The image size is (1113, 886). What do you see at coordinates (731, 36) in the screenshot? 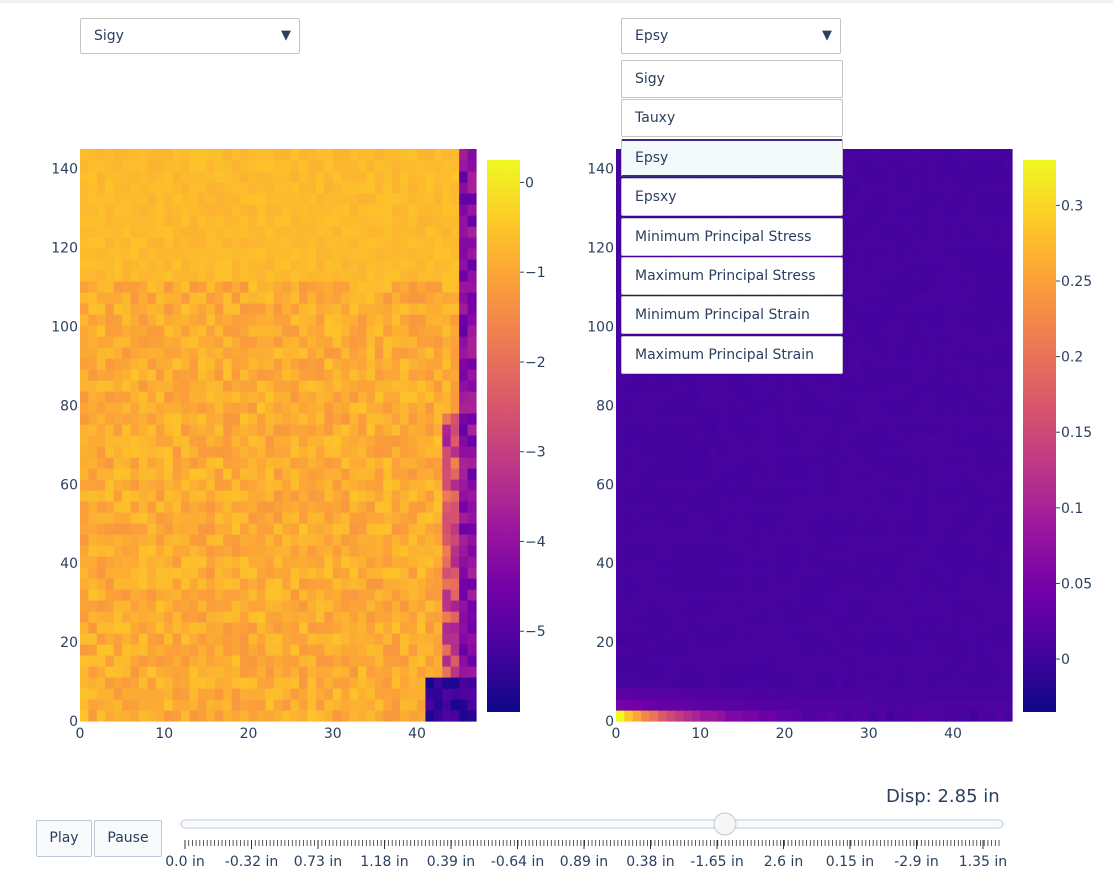
I see `variable-dropdown-right: Epsy ▼` at bounding box center [731, 36].